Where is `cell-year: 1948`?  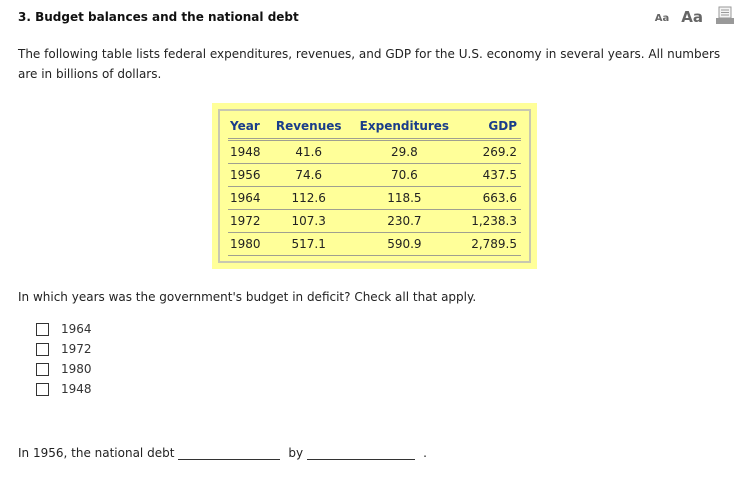
cell-year: 1948 is located at coordinates (248, 151).